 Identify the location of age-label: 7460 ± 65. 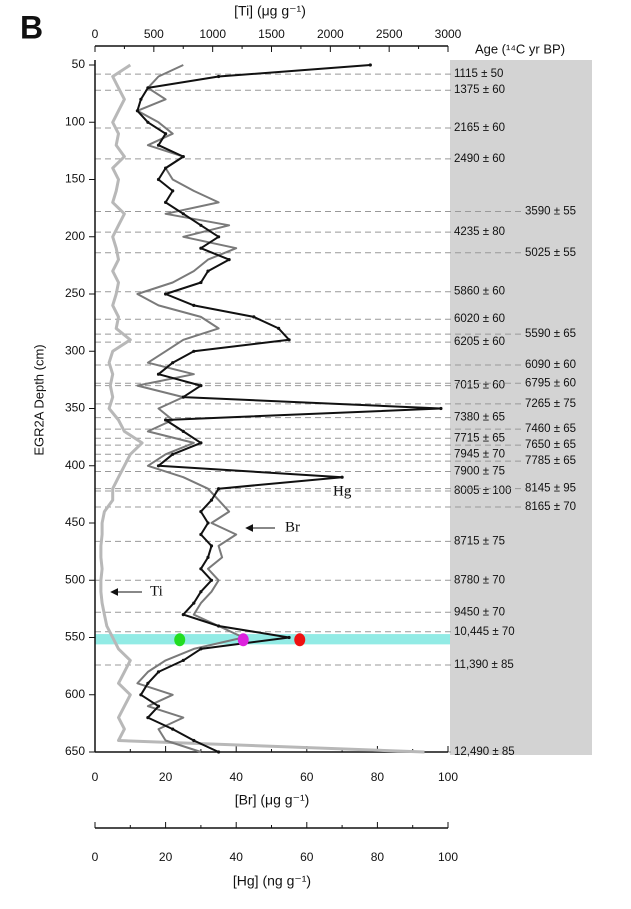
(550, 429).